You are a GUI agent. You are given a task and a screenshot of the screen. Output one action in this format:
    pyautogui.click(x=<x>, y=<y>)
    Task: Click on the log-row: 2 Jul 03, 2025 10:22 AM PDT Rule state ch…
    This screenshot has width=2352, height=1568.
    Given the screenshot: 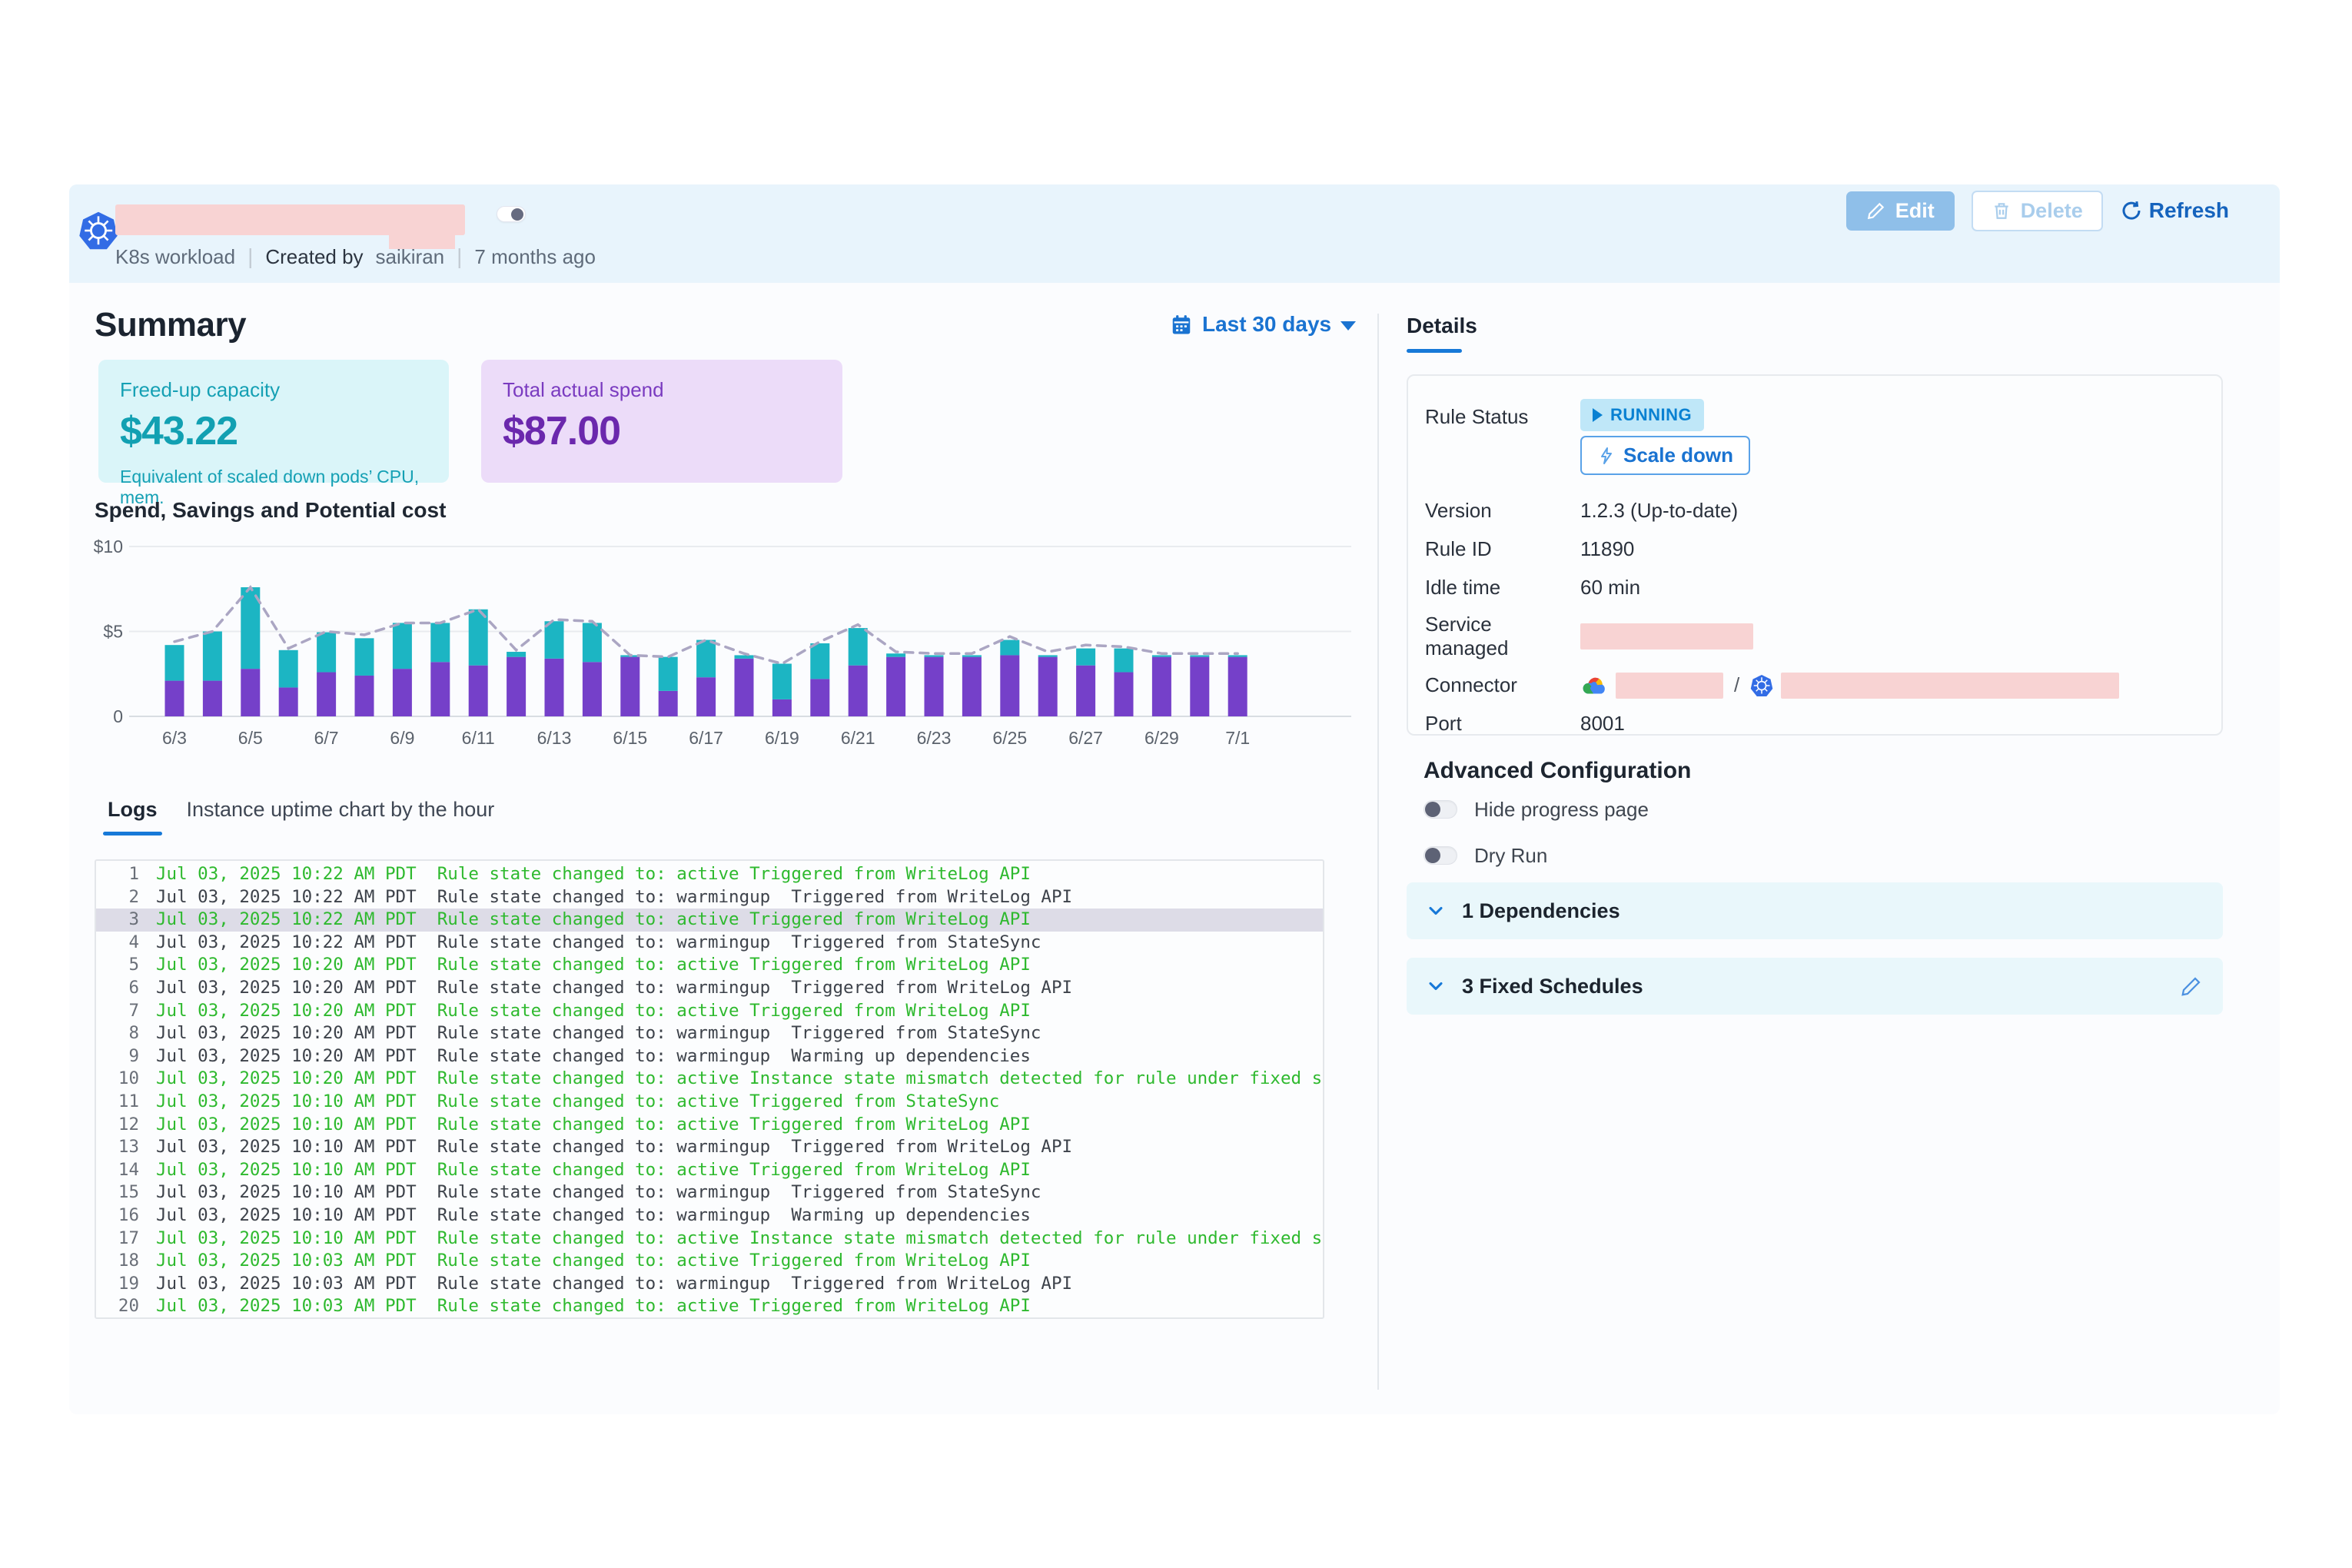 What is the action you would take?
    pyautogui.click(x=709, y=897)
    